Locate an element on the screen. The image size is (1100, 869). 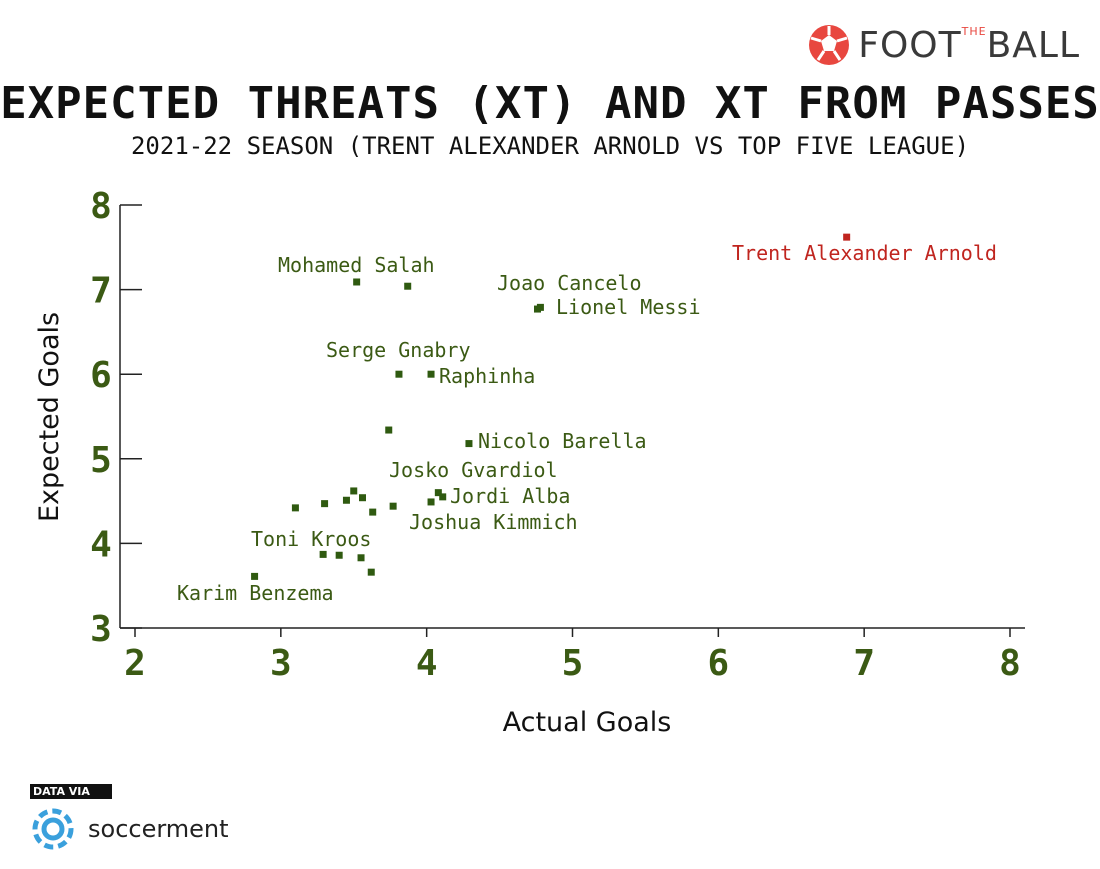
brand-wordmark: FOOTTHEBALL is located at coordinates (969, 45).